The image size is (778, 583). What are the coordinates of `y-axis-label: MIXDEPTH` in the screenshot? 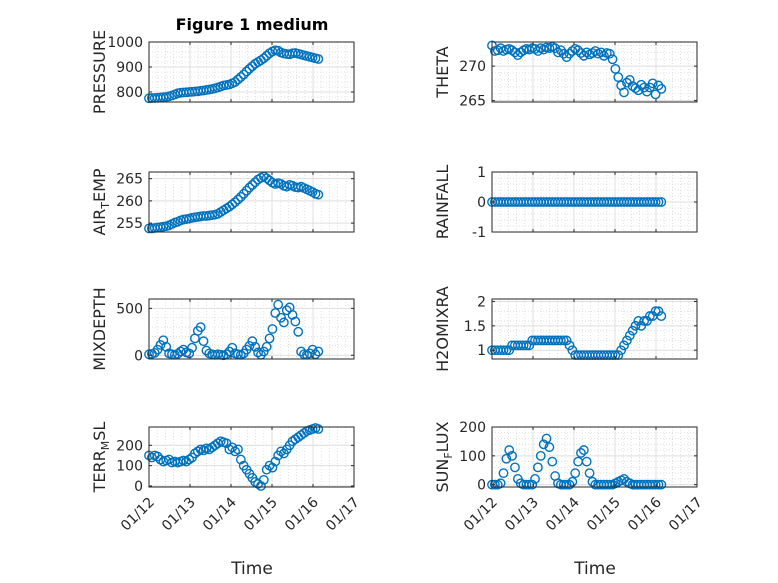 It's located at (99, 328).